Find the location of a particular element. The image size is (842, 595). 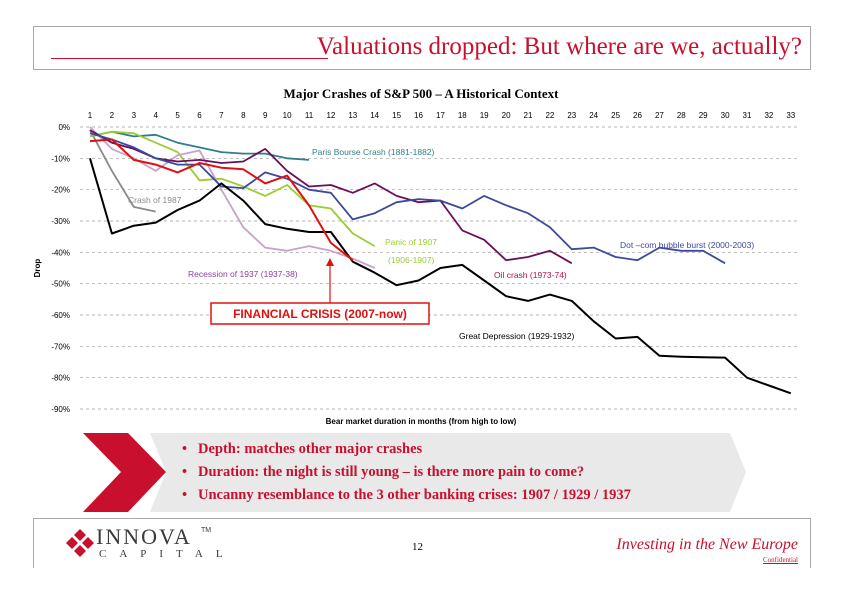

page-number: 12 is located at coordinates (417, 547).